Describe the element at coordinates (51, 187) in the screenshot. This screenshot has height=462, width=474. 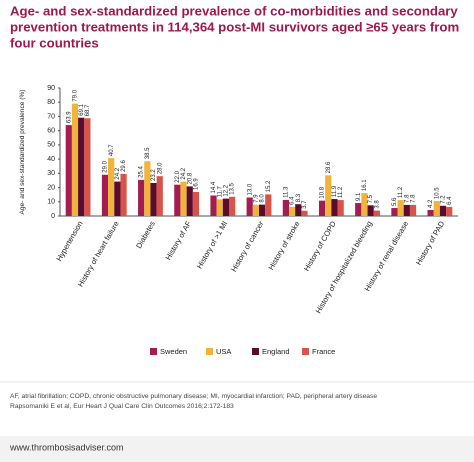
I see `y-tick-label: 20` at that location.